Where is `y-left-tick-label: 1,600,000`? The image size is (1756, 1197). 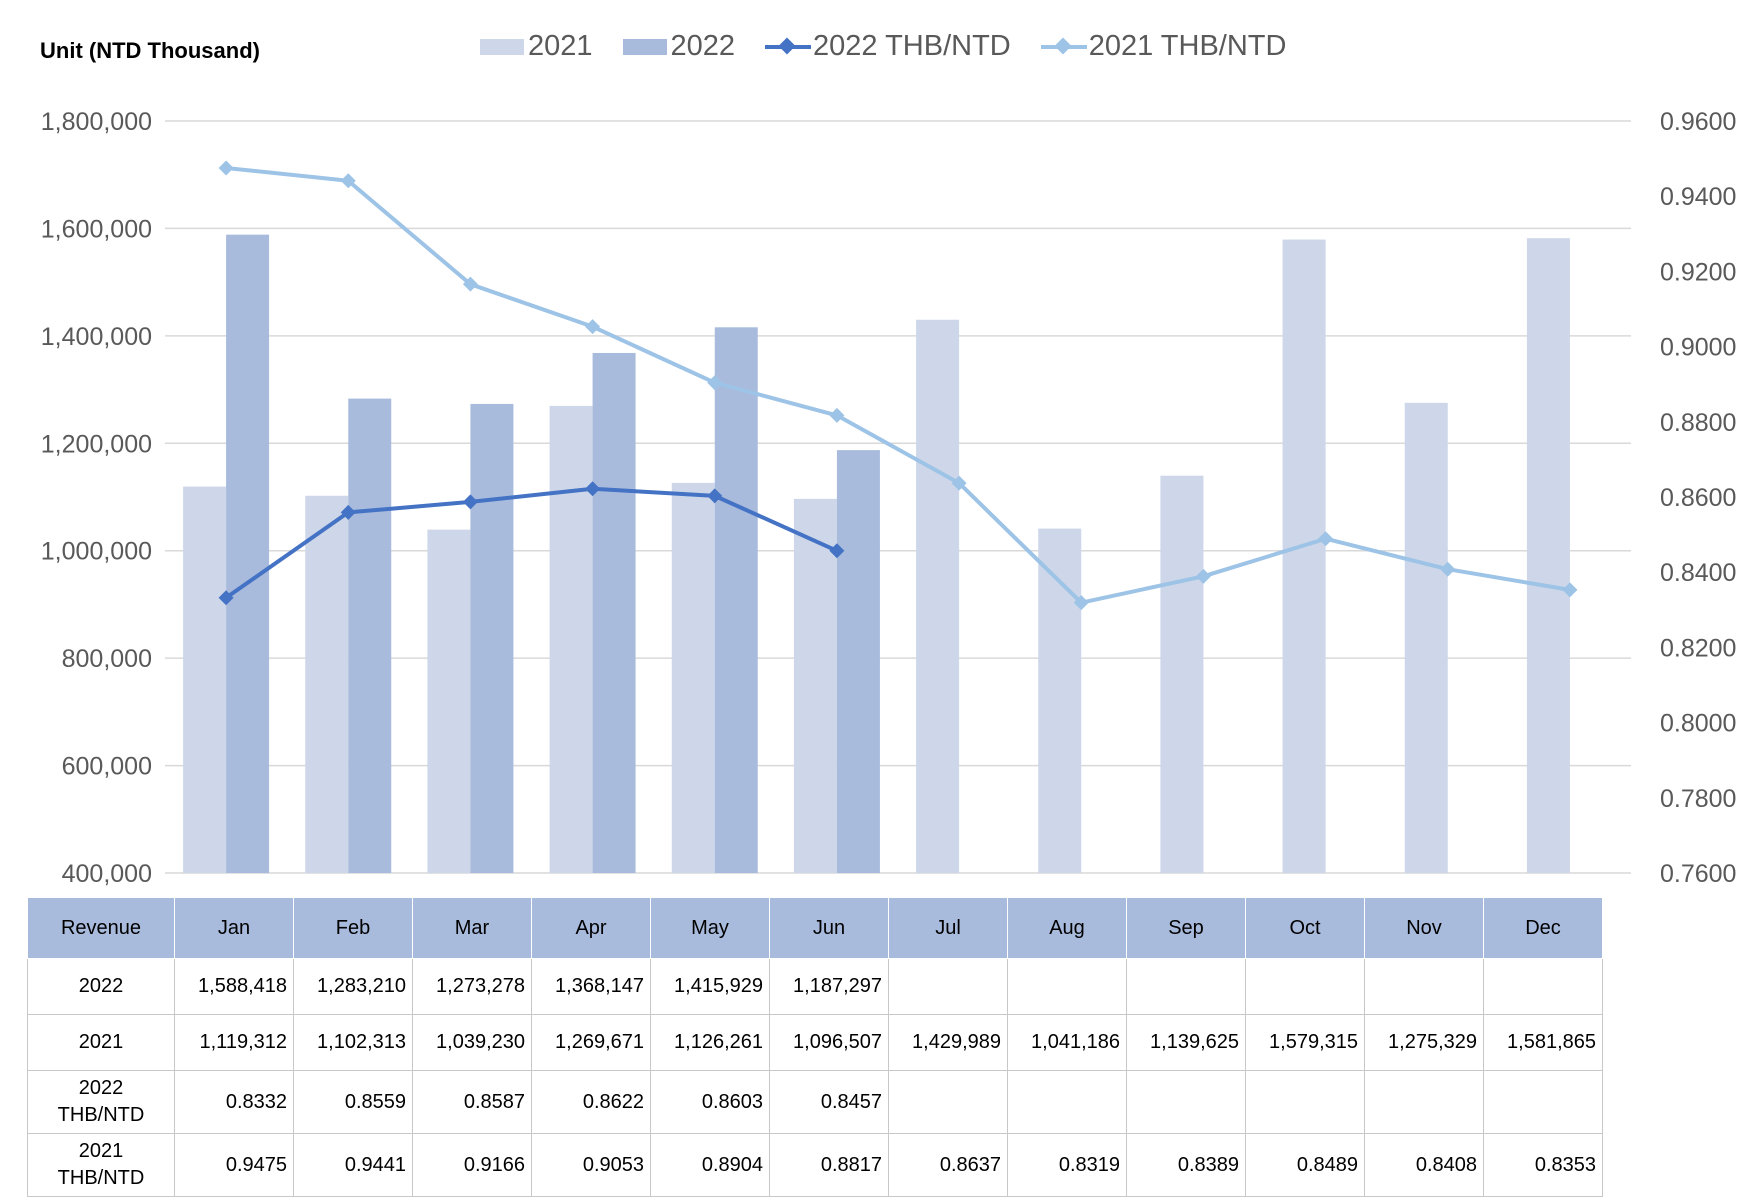 y-left-tick-label: 1,600,000 is located at coordinates (96, 229).